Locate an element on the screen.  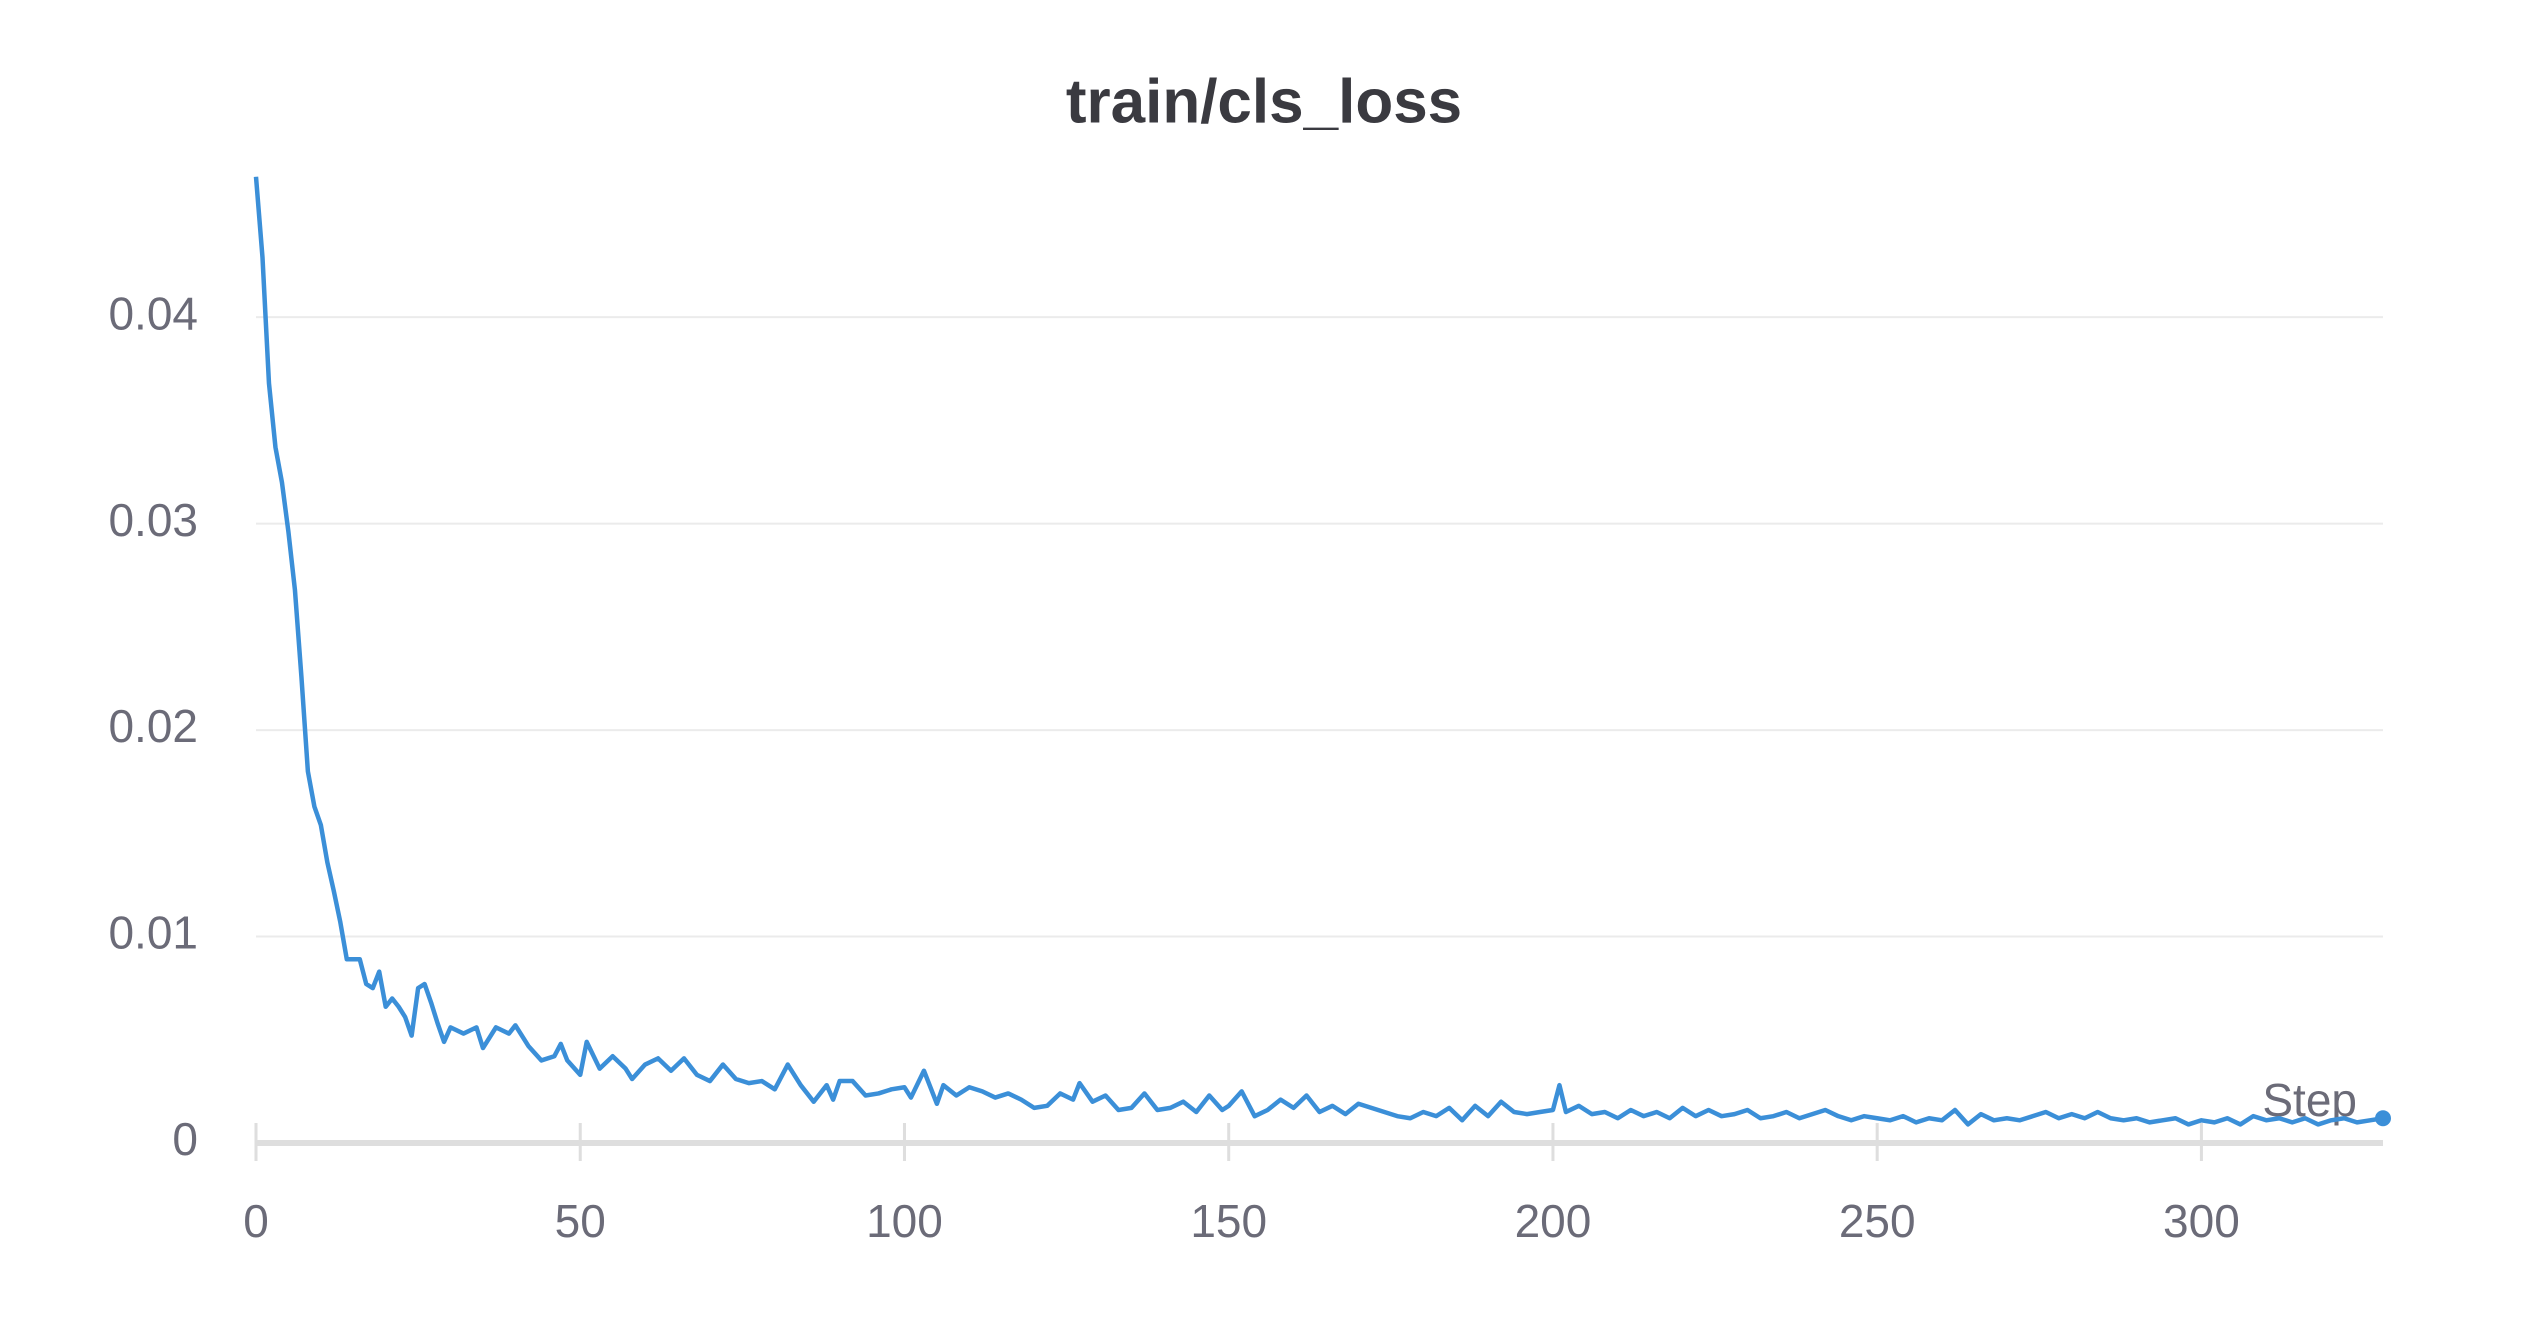
x-tick-label: 200 is located at coordinates (1553, 1221).